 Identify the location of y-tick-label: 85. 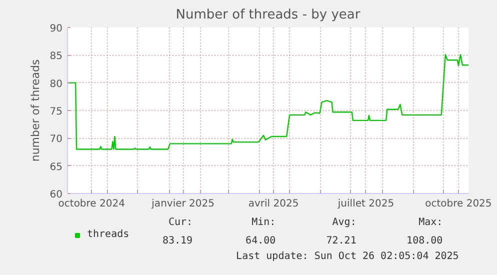
(56, 56).